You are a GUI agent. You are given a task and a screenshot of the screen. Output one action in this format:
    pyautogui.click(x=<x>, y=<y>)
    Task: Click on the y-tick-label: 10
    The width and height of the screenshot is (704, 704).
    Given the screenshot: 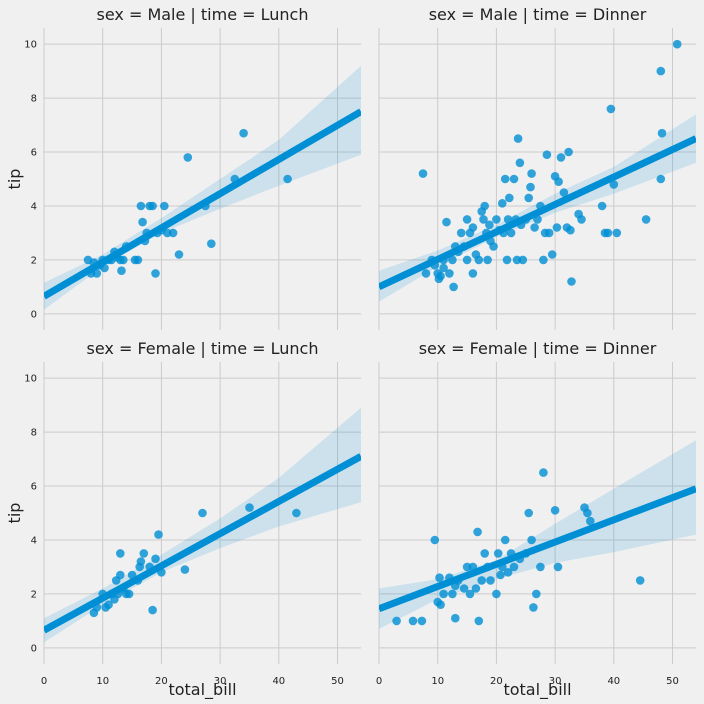 What is the action you would take?
    pyautogui.click(x=30, y=45)
    